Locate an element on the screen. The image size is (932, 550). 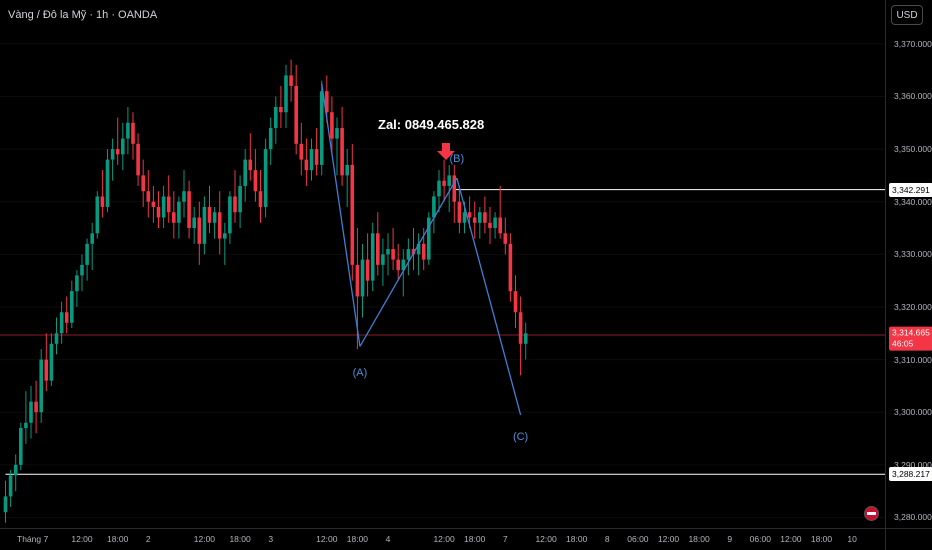
symbol-title: Vàng / Đô la Mỹ · 1h · OANDA is located at coordinates (83, 15).